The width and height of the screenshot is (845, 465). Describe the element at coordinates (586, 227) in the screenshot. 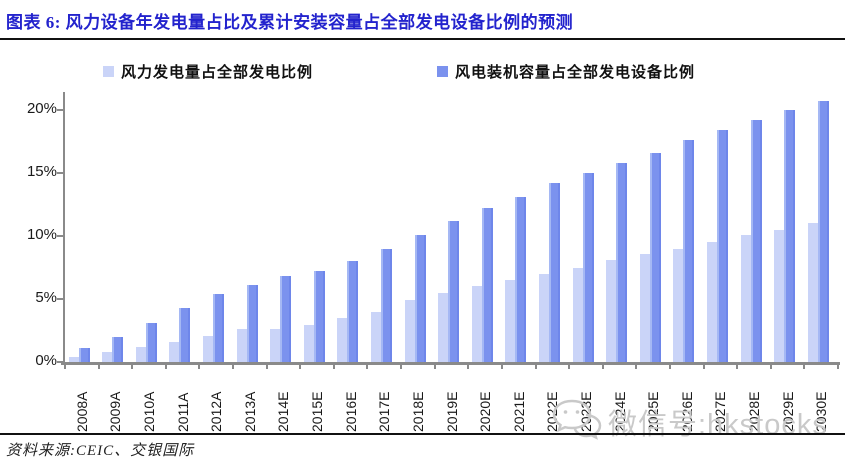

I see `bar-group-2023E` at that location.